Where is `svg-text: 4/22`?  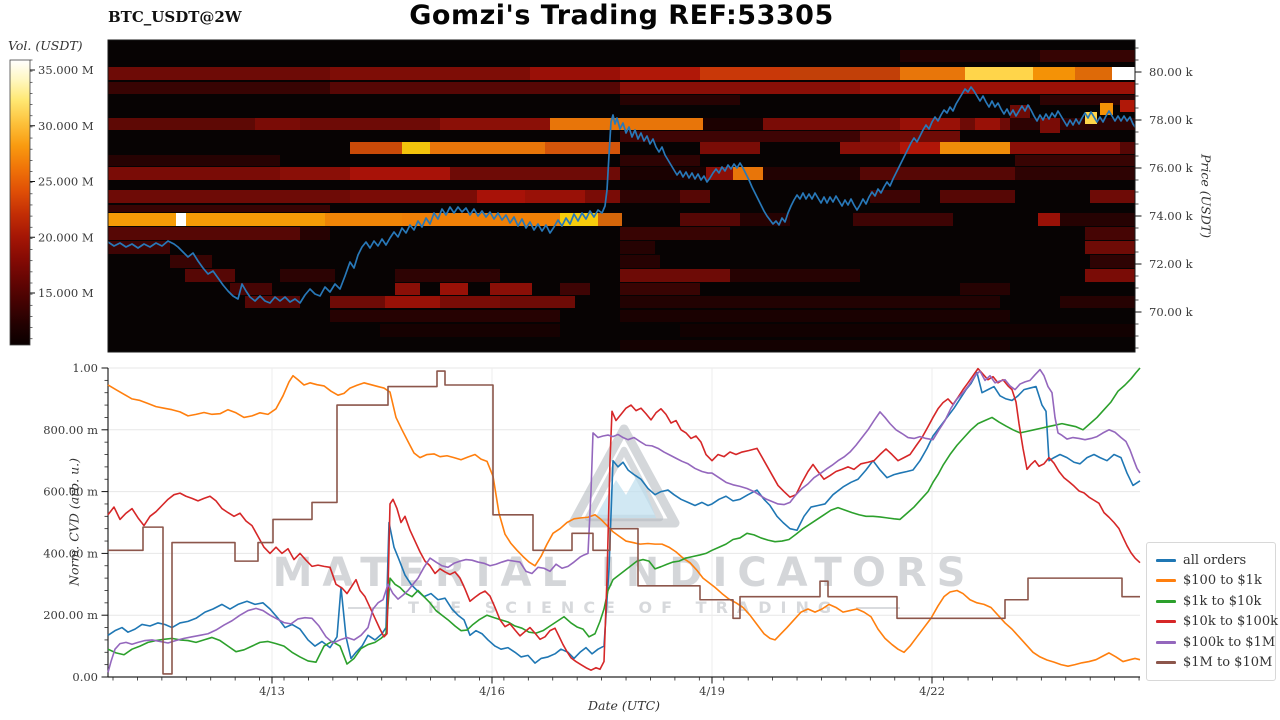 svg-text: 4/22 is located at coordinates (932, 691).